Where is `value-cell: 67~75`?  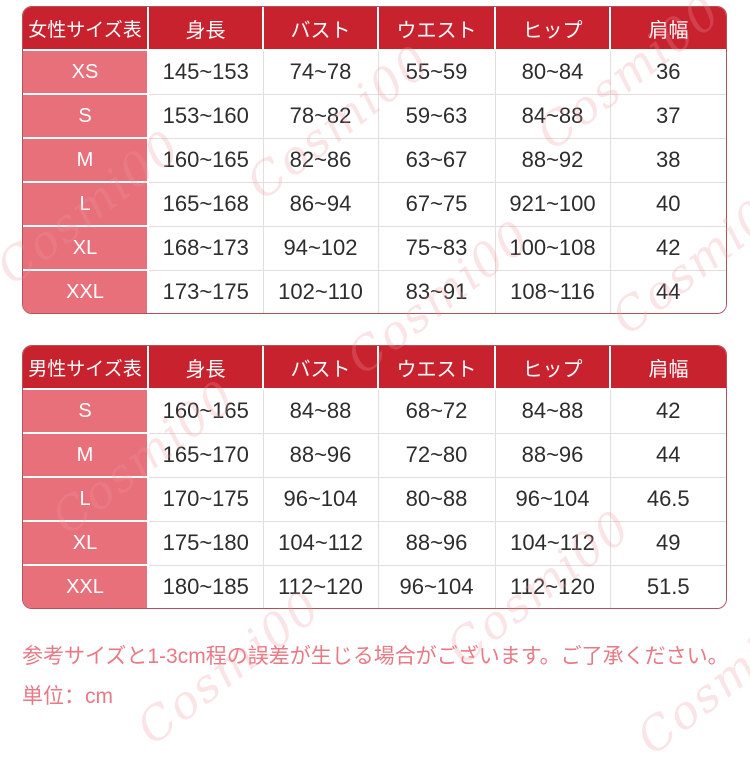 value-cell: 67~75 is located at coordinates (437, 204).